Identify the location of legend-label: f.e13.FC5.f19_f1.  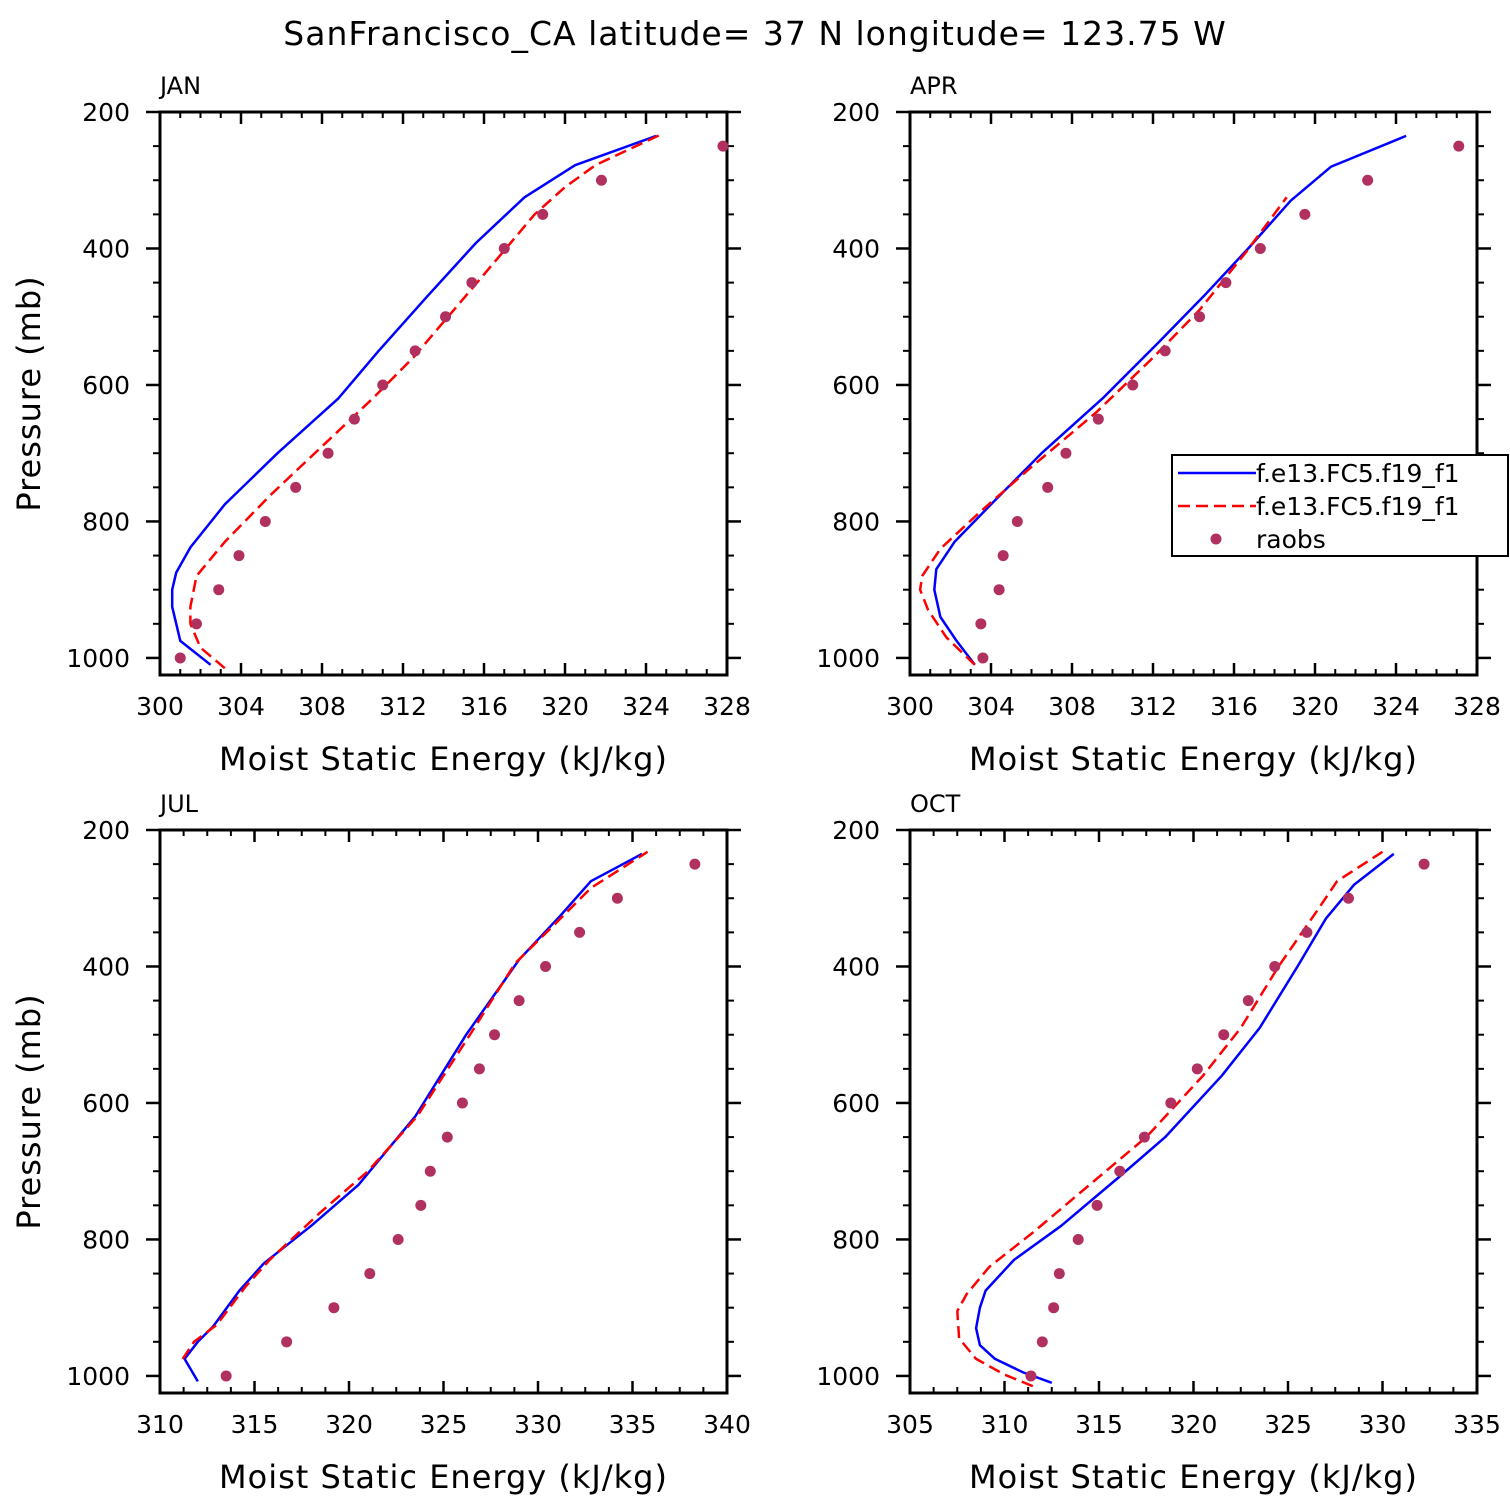
(1358, 473).